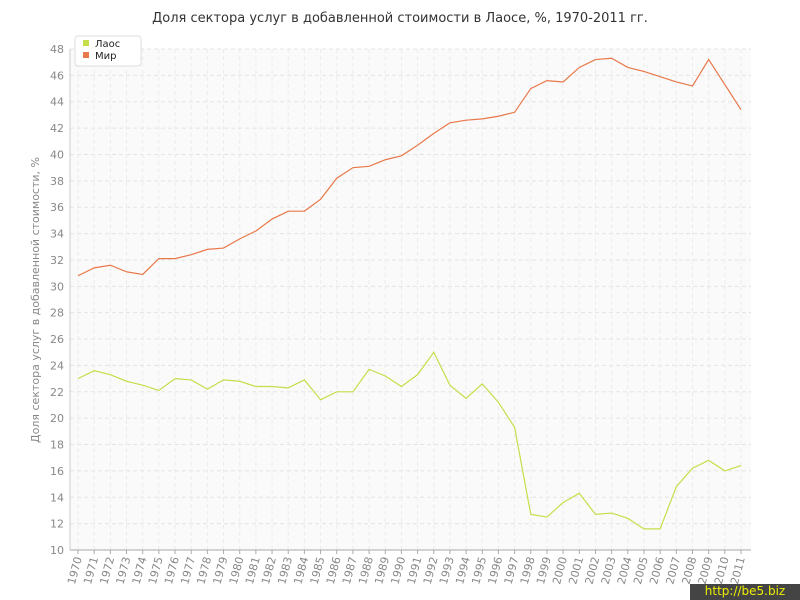  What do you see at coordinates (57, 392) in the screenshot?
I see `y-tick-label: 22` at bounding box center [57, 392].